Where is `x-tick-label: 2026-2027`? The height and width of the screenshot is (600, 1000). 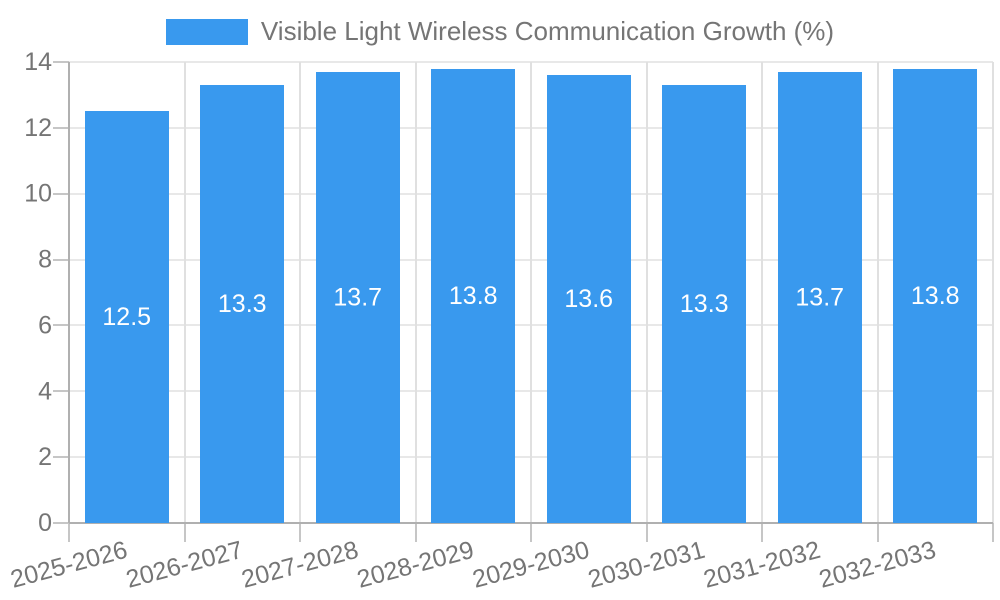 x-tick-label: 2026-2027 is located at coordinates (184, 565).